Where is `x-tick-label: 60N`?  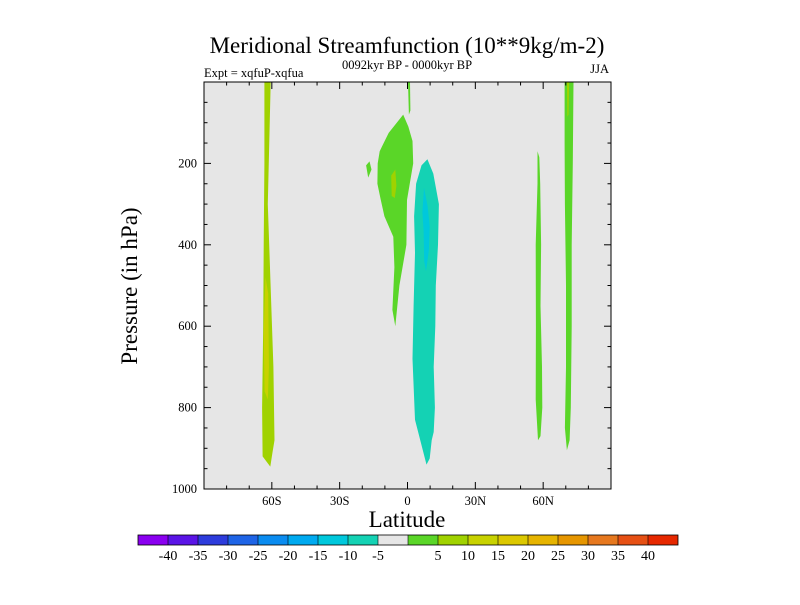
x-tick-label: 60N is located at coordinates (543, 501).